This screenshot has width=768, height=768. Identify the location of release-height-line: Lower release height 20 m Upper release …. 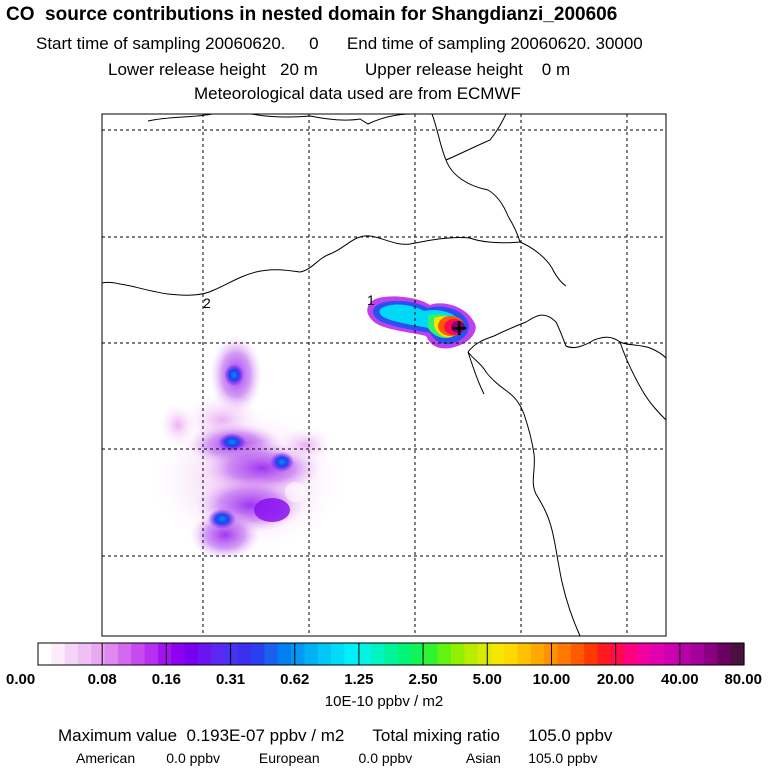
(339, 70).